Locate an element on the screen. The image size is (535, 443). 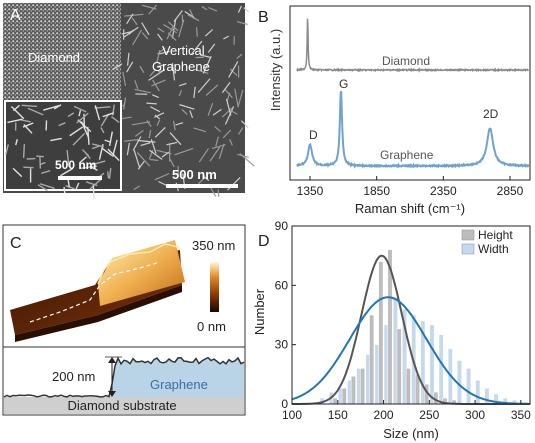
panel-b-xticks: 1350 1850 2350 2850 is located at coordinates (410, 187).